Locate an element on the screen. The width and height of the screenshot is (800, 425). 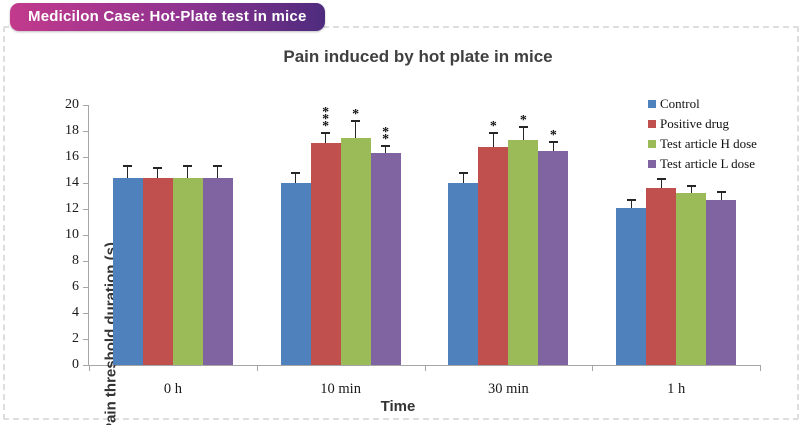
y-tick-label: 8 is located at coordinates (75, 260).